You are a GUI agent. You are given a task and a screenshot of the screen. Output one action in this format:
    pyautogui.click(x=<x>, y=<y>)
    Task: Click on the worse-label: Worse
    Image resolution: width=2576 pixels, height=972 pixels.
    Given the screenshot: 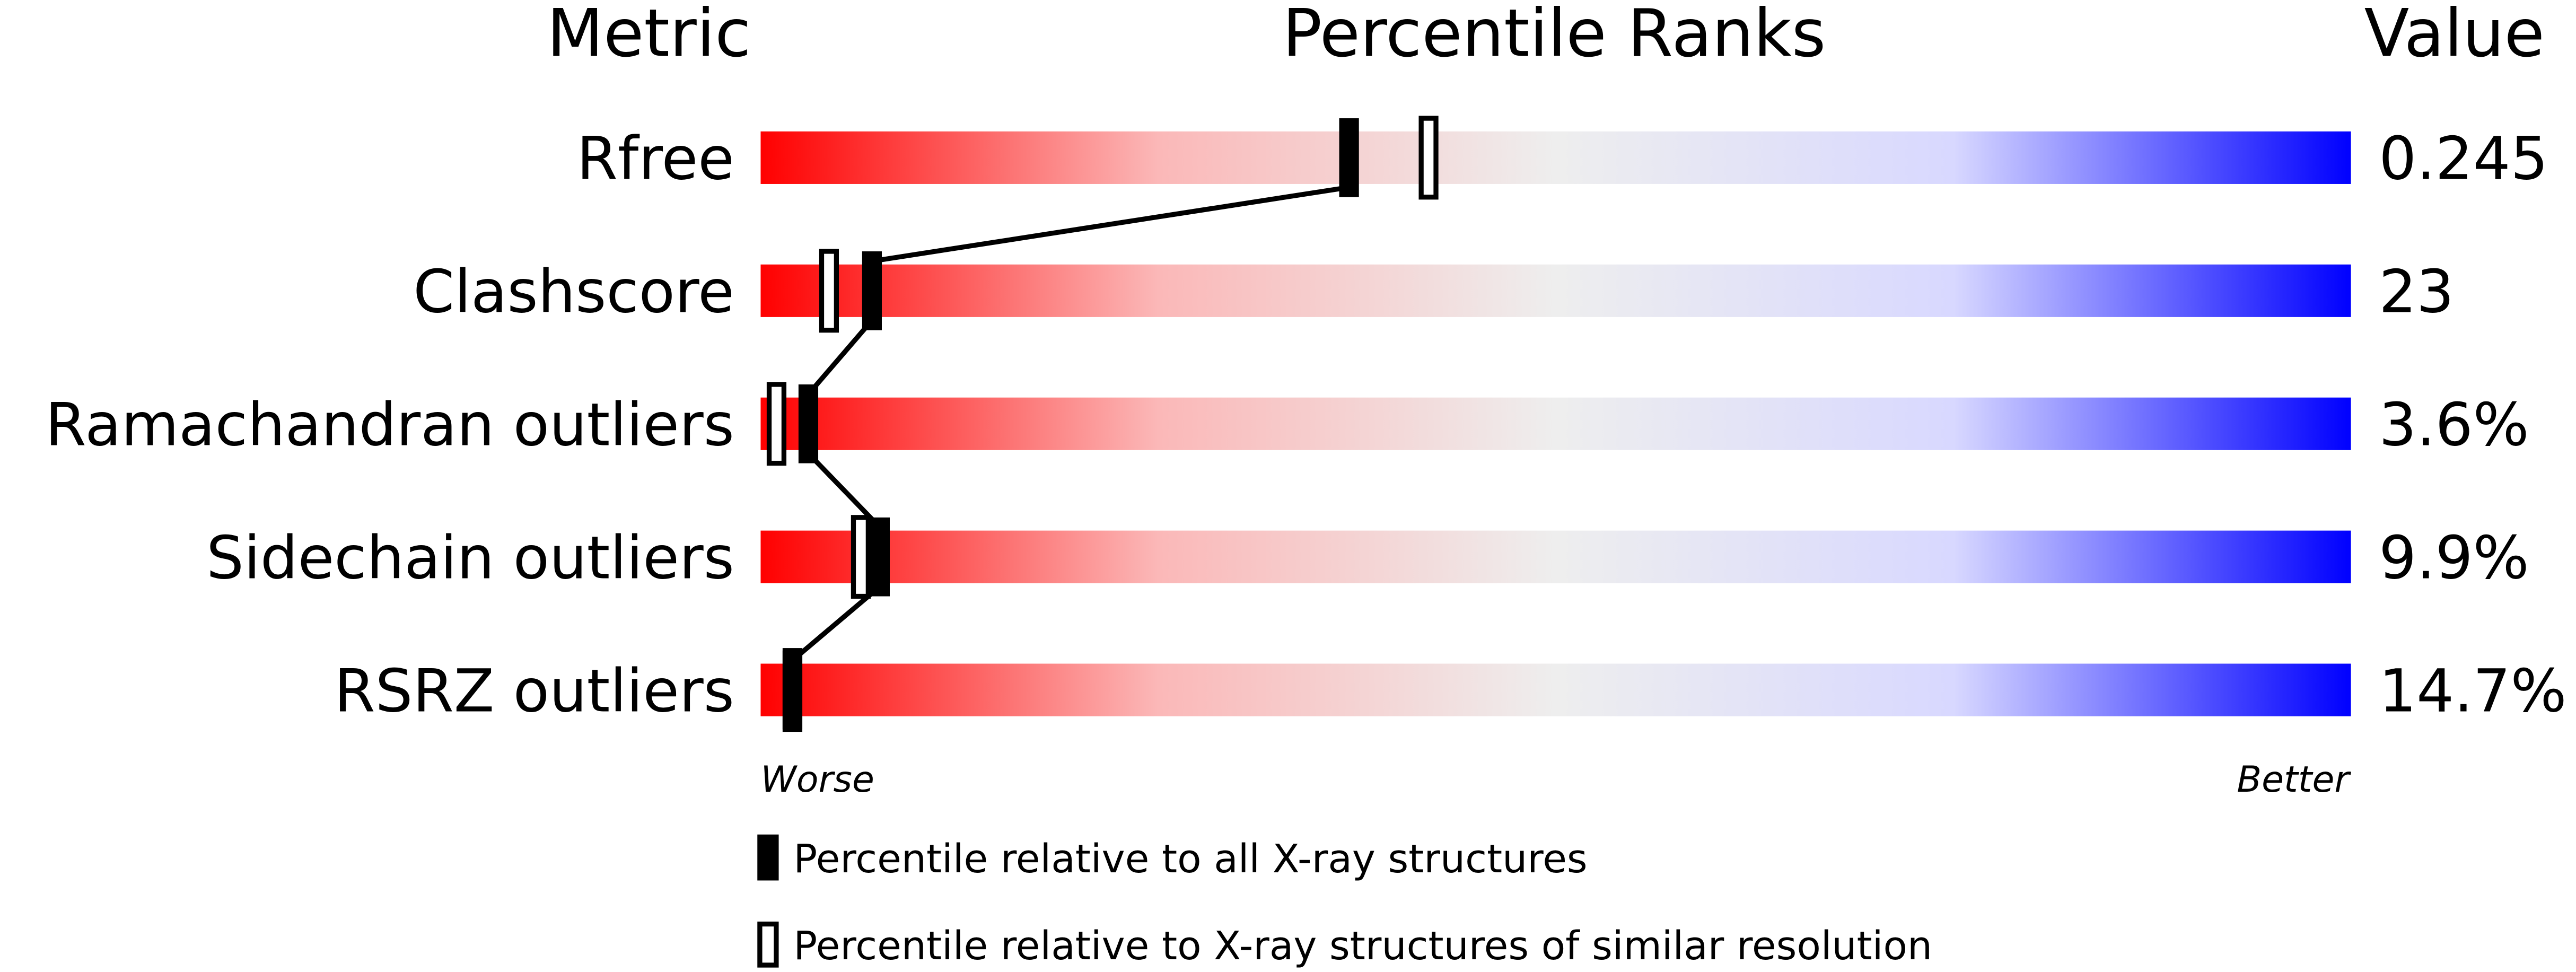 What is the action you would take?
    pyautogui.click(x=817, y=780)
    